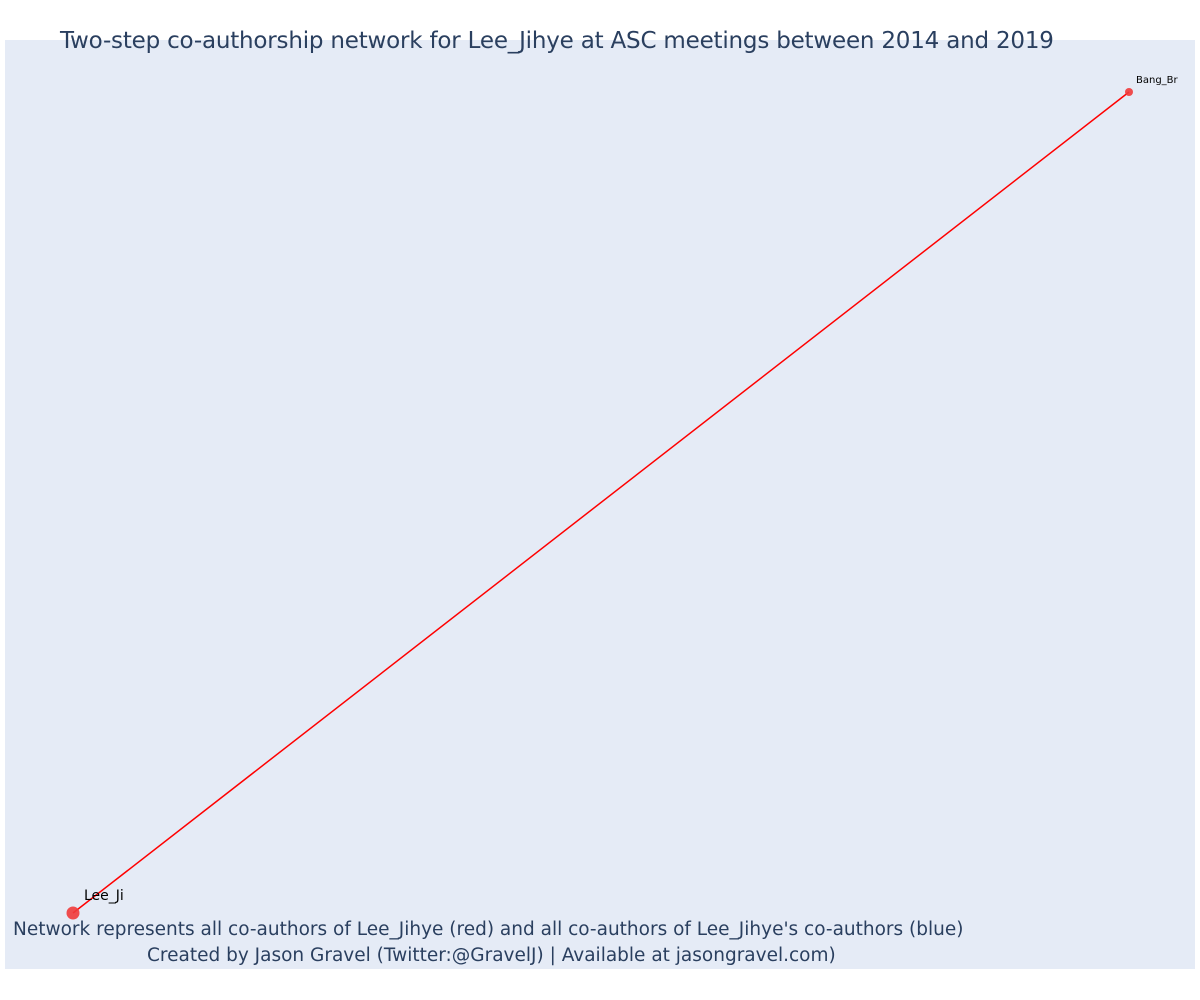 The width and height of the screenshot is (1200, 1000). I want to click on node-bang-br, so click(1129, 92).